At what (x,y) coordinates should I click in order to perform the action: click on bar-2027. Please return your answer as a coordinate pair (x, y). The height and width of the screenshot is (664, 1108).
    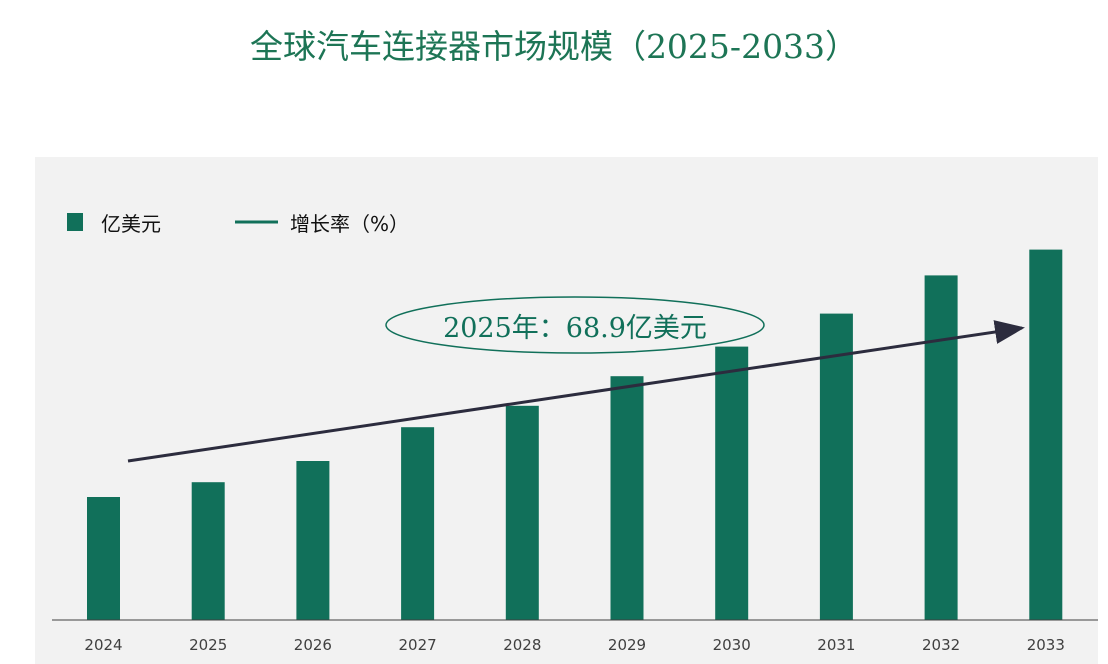
    Looking at the image, I should click on (418, 523).